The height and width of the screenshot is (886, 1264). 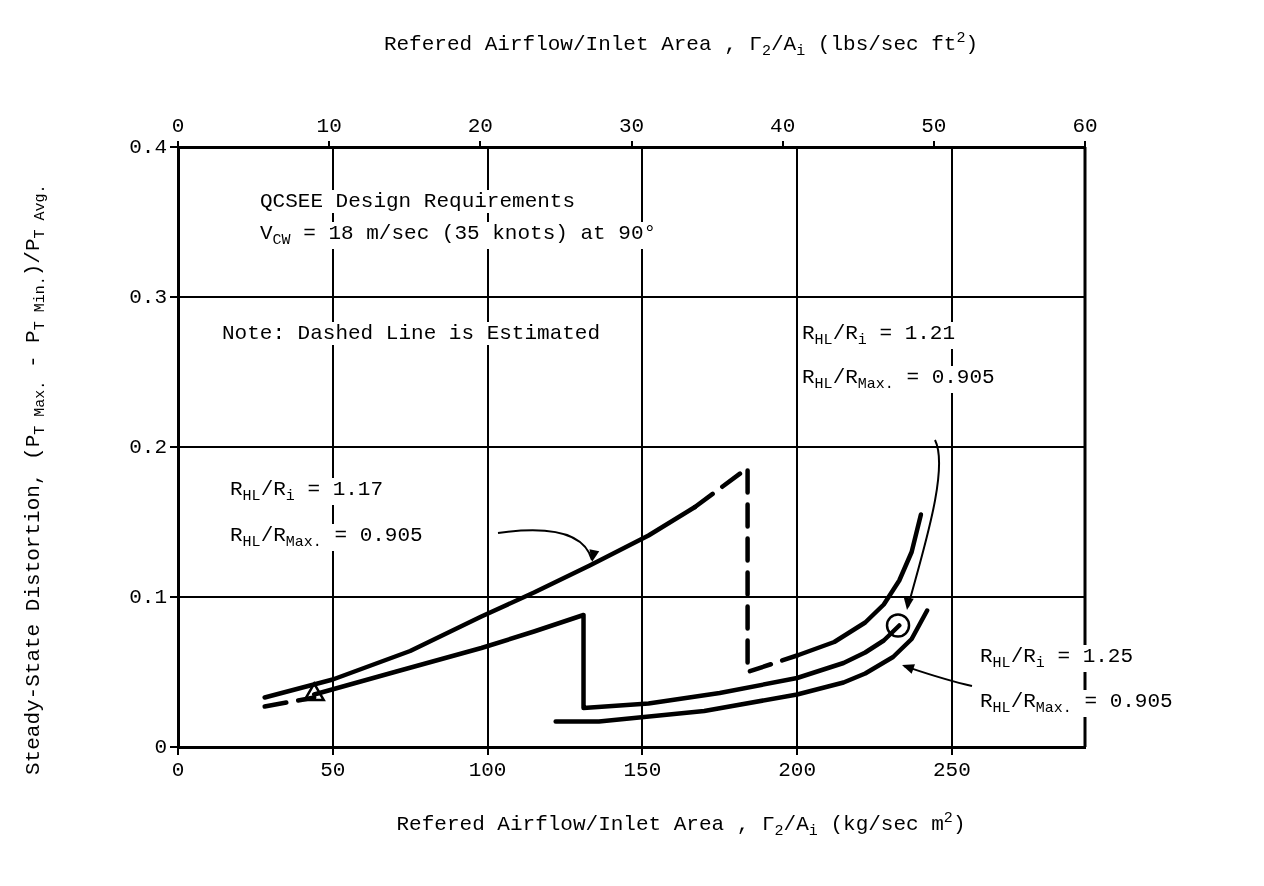 What do you see at coordinates (783, 126) in the screenshot?
I see `x2-tick-label: 40` at bounding box center [783, 126].